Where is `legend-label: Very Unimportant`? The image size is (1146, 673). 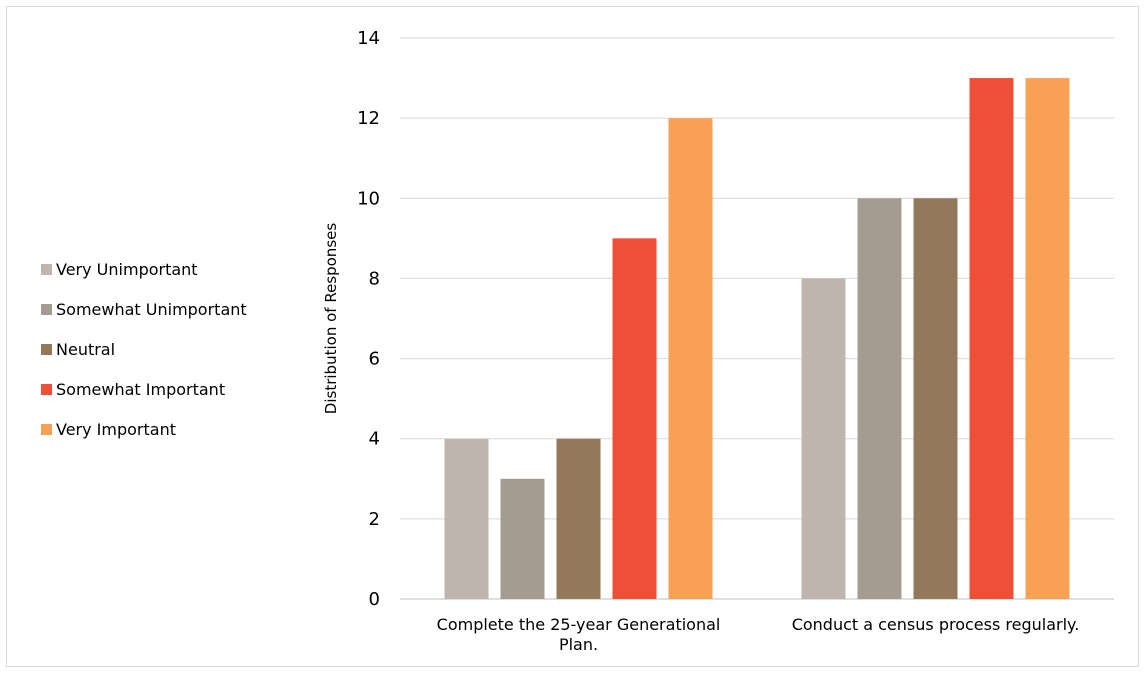 legend-label: Very Unimportant is located at coordinates (127, 269).